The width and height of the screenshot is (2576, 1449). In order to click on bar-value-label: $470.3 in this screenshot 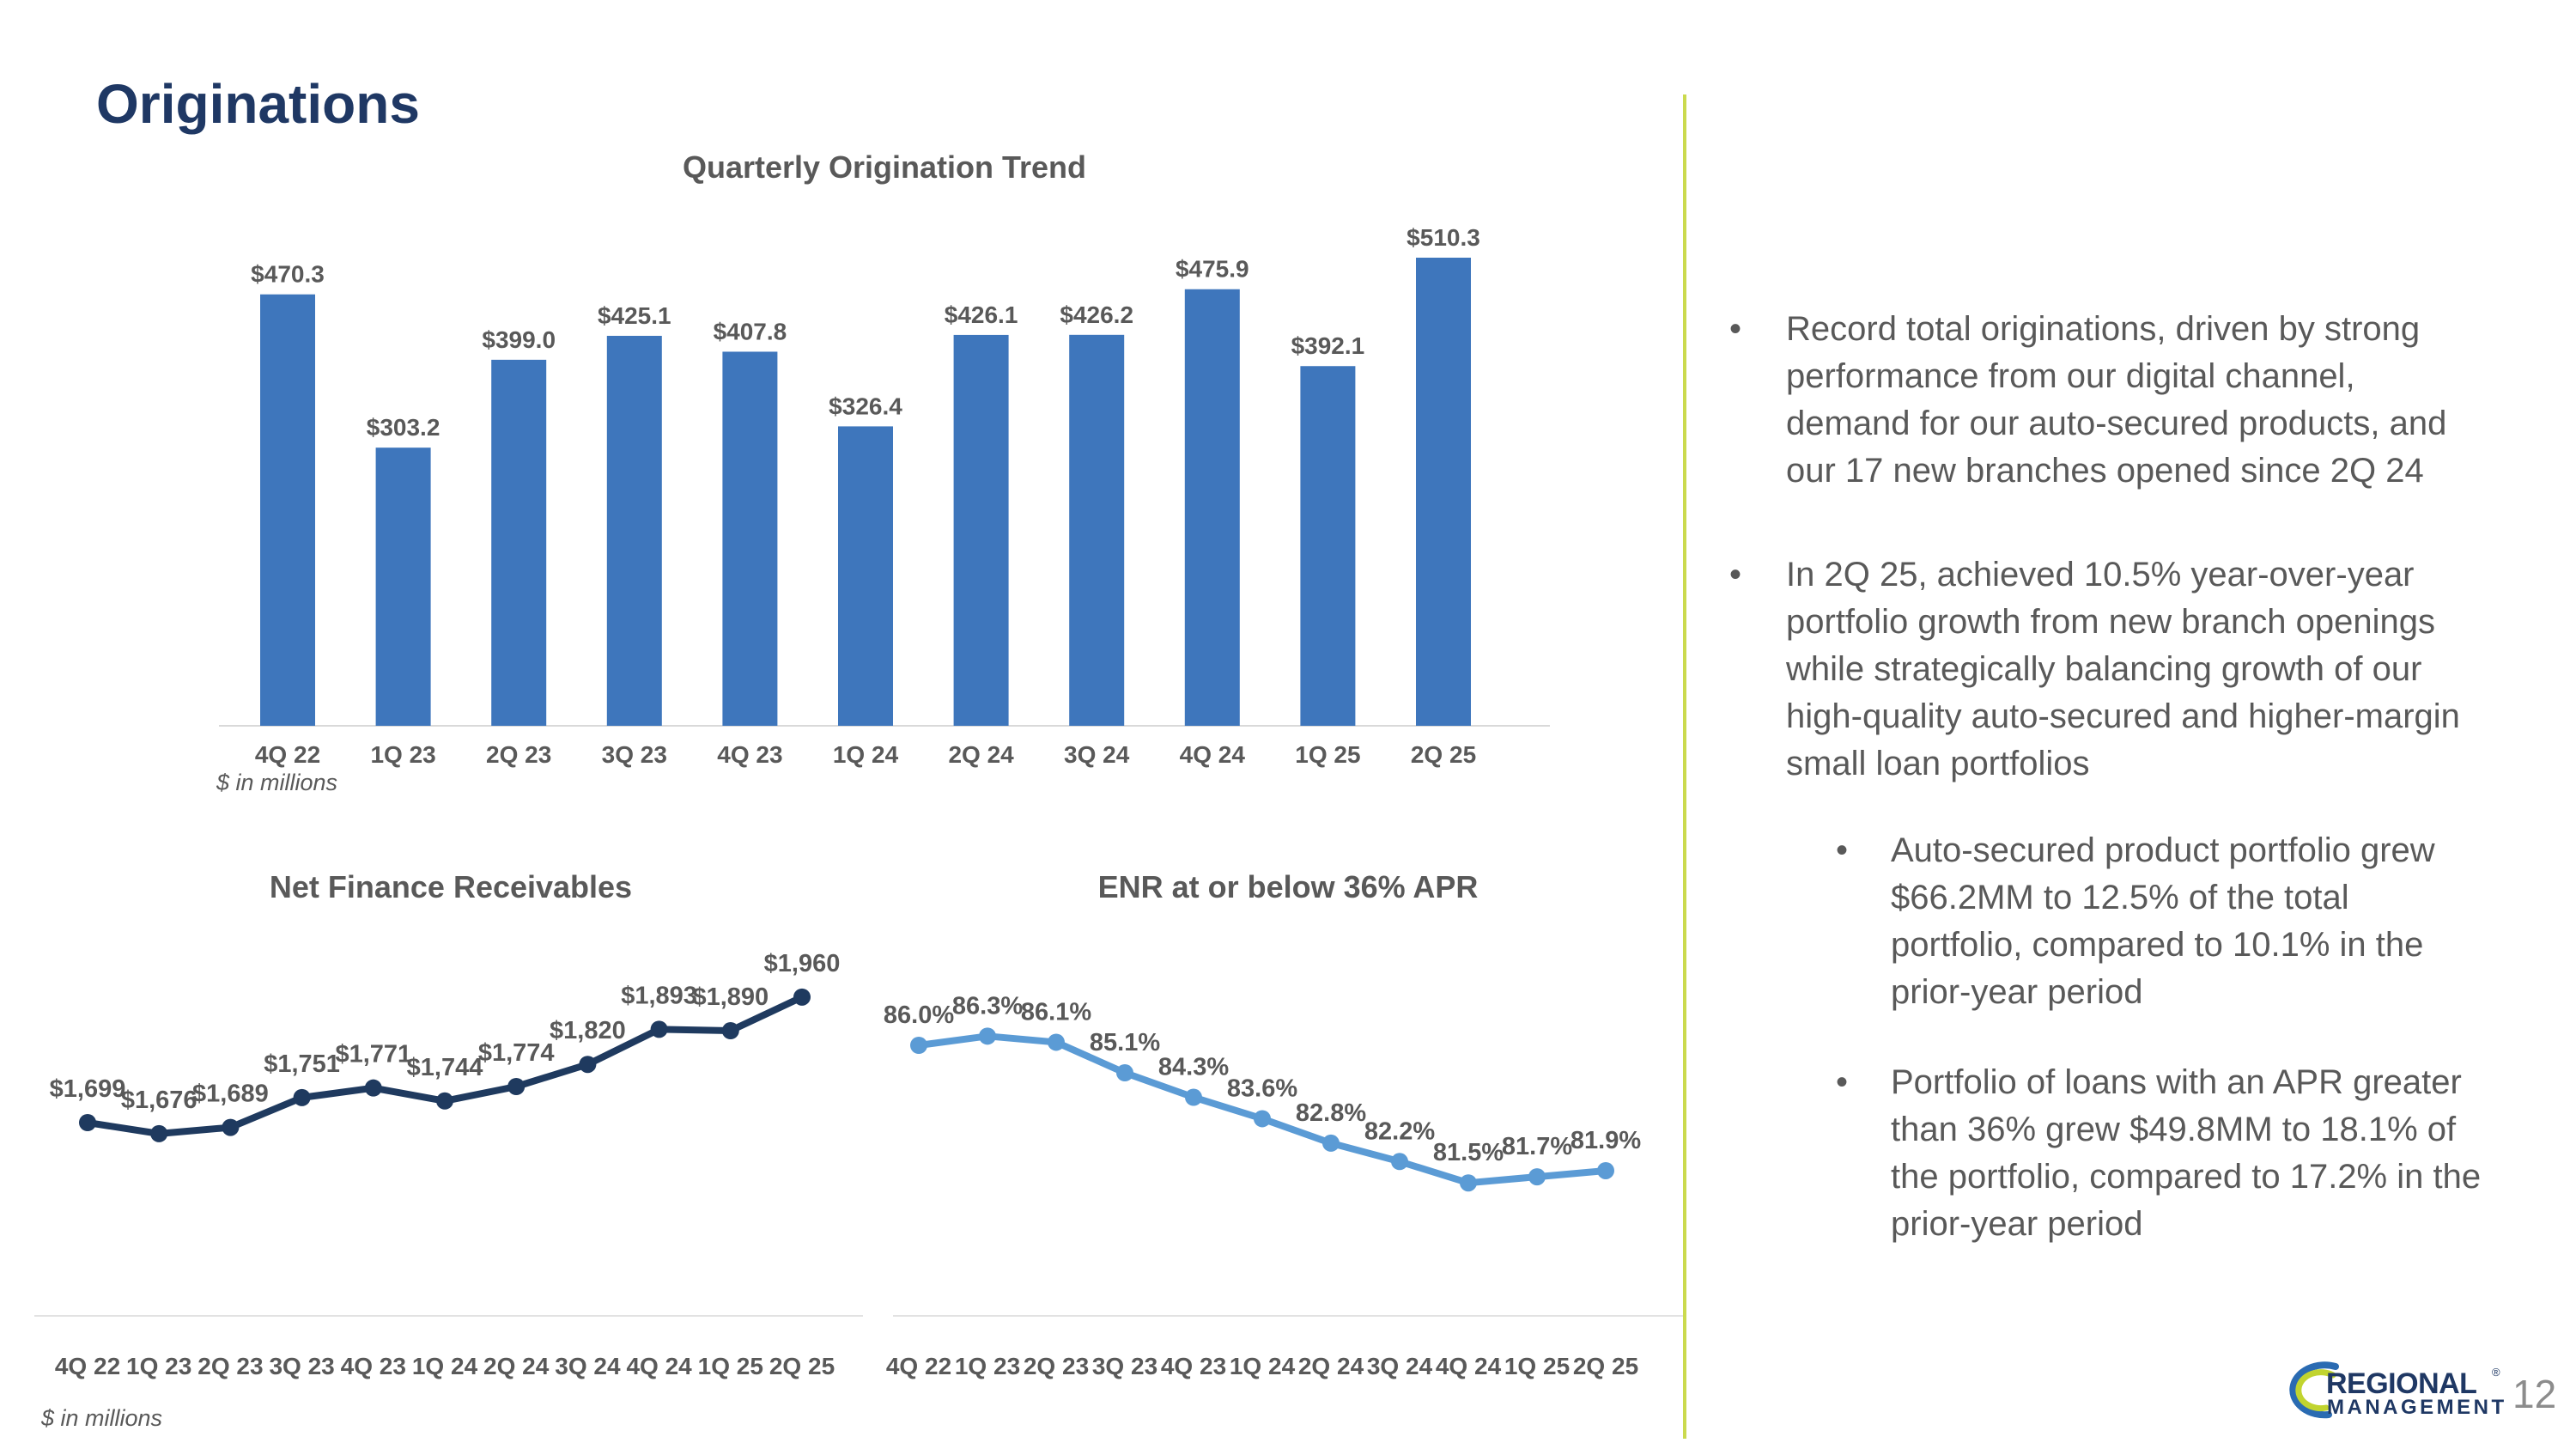, I will do `click(288, 274)`.